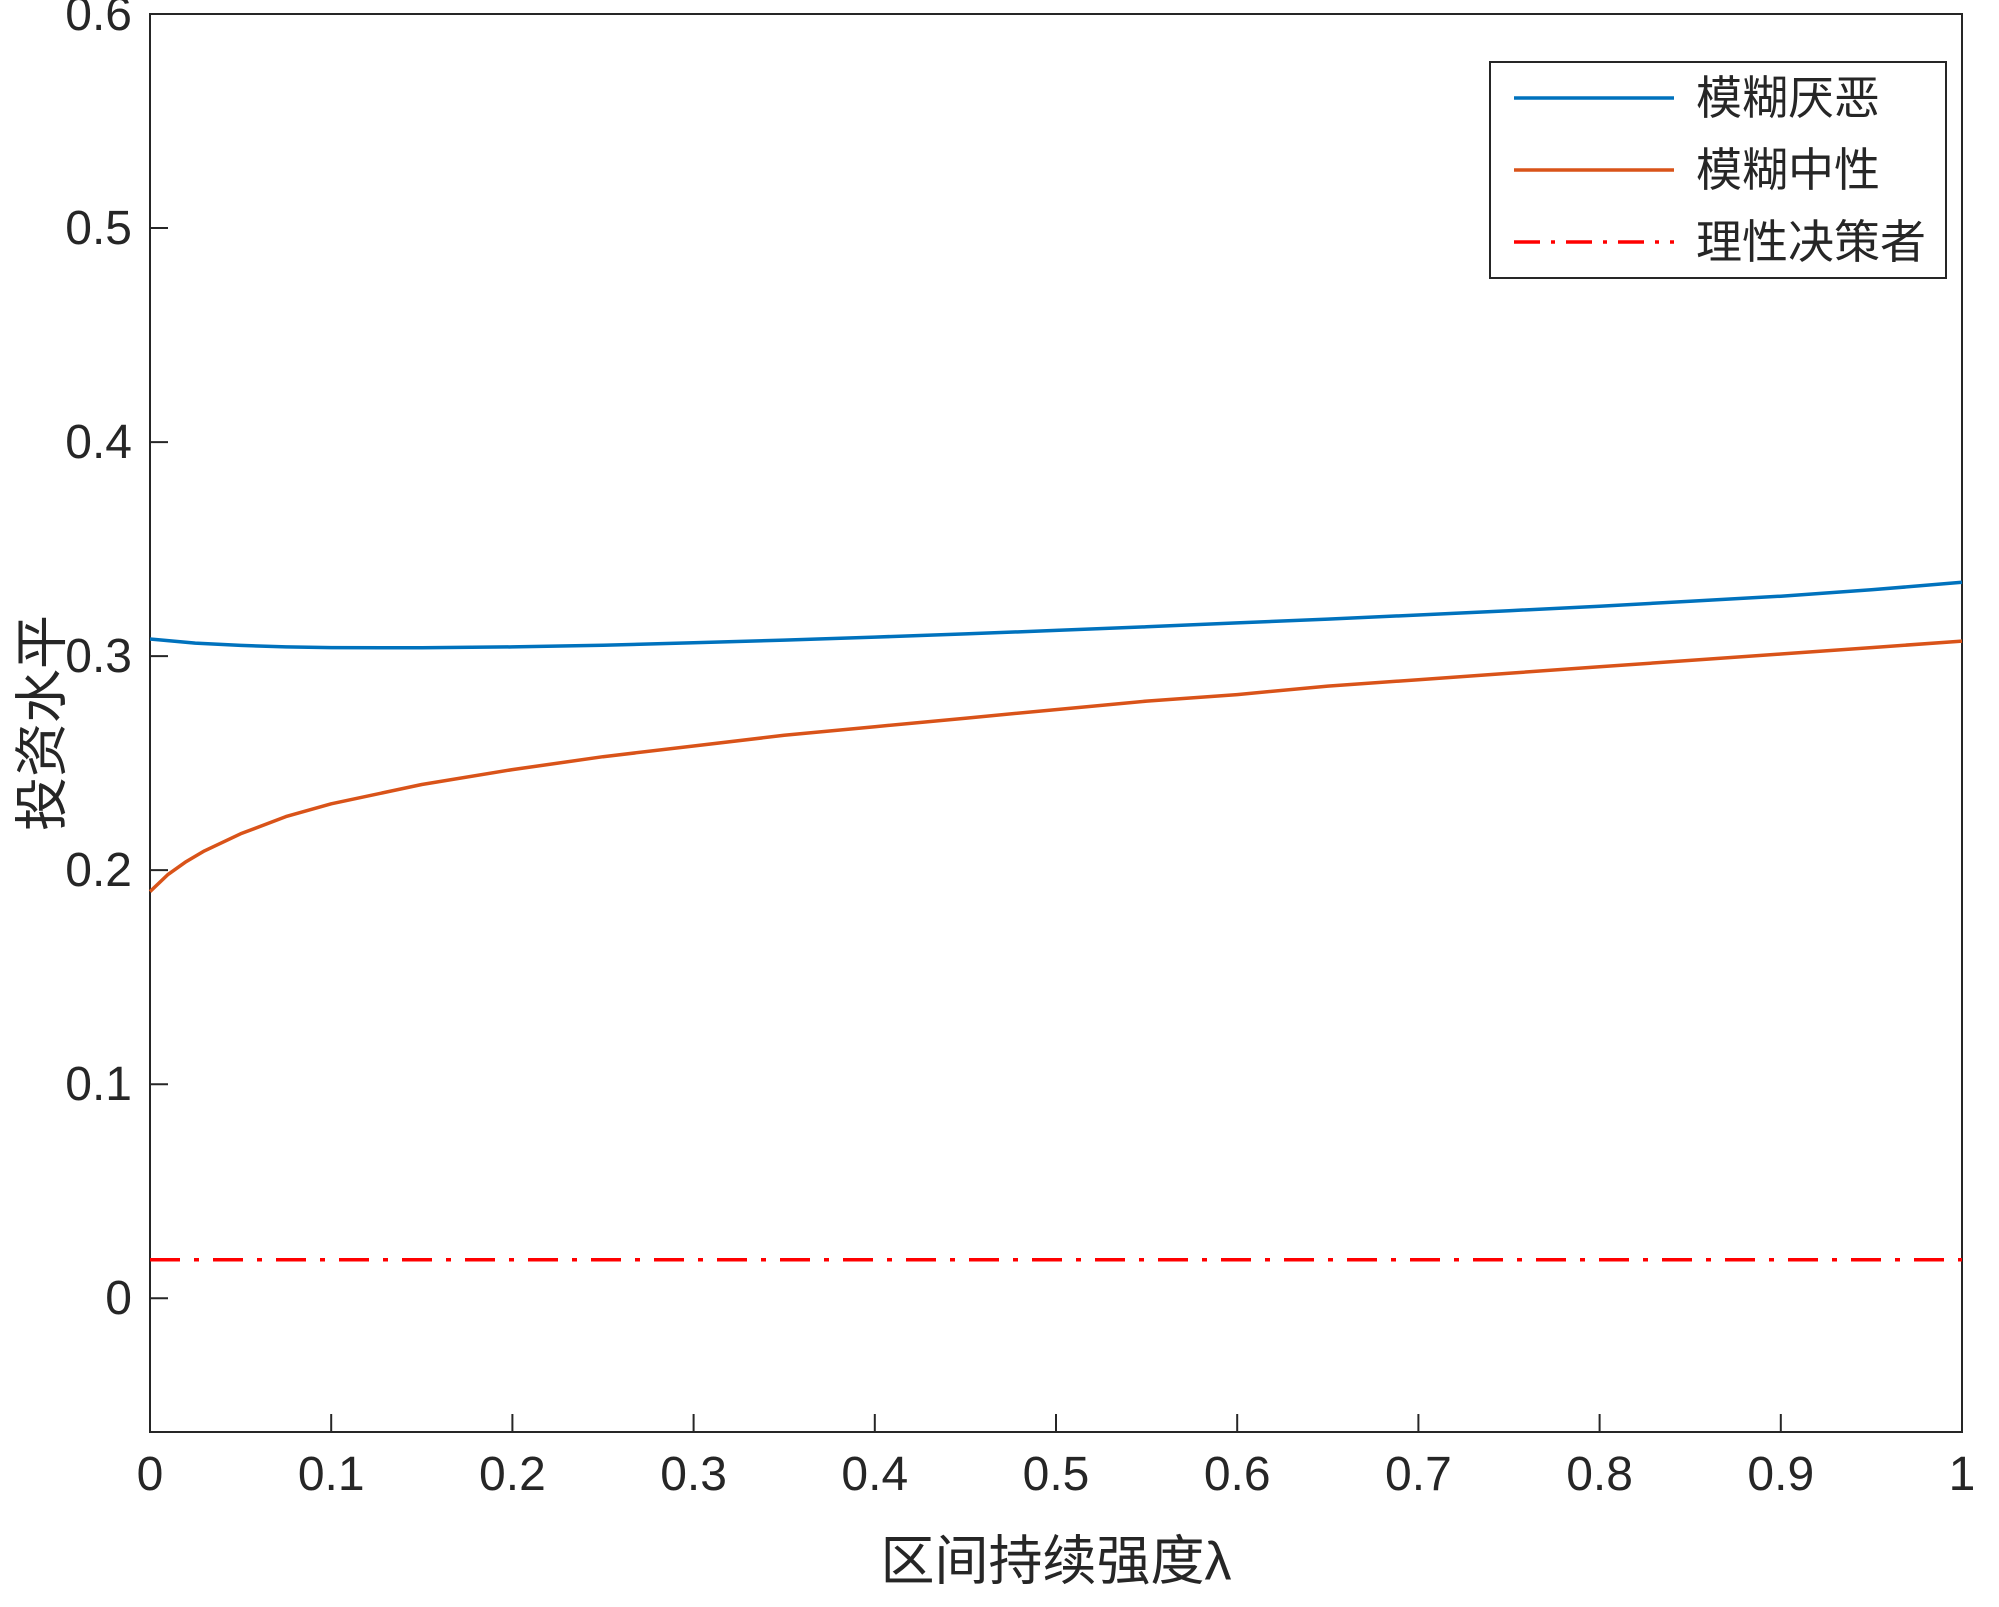 This screenshot has height=1607, width=1999. What do you see at coordinates (98, 20) in the screenshot?
I see `y-tick-label: 0.6` at bounding box center [98, 20].